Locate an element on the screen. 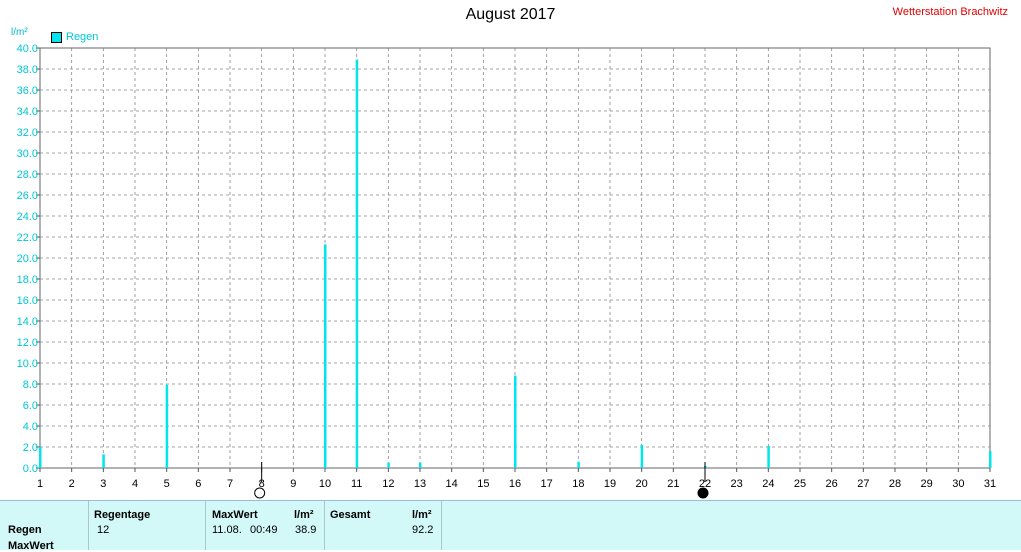 The height and width of the screenshot is (552, 1021). x-tick-label: 25 is located at coordinates (800, 484).